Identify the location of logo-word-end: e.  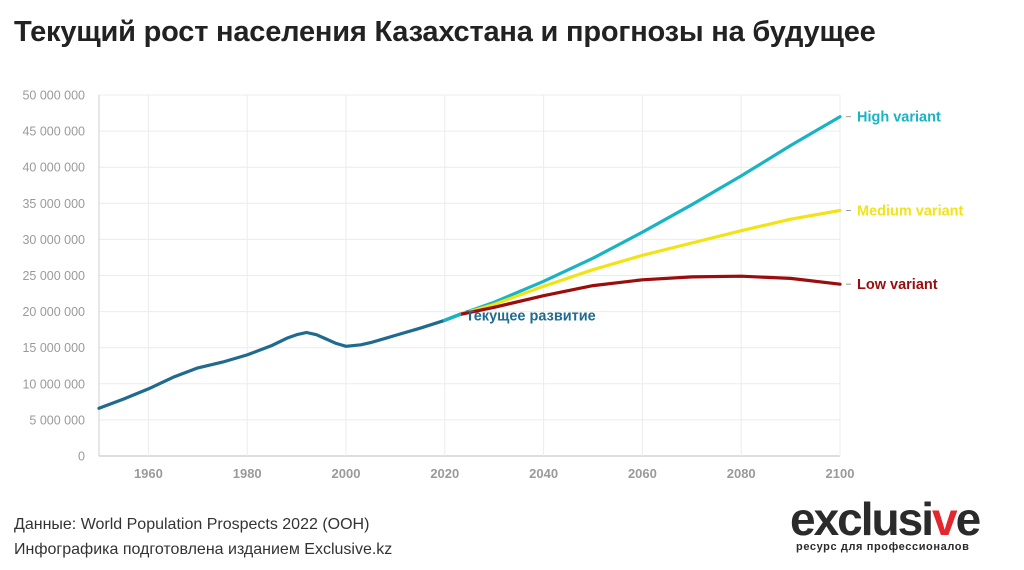
(968, 519).